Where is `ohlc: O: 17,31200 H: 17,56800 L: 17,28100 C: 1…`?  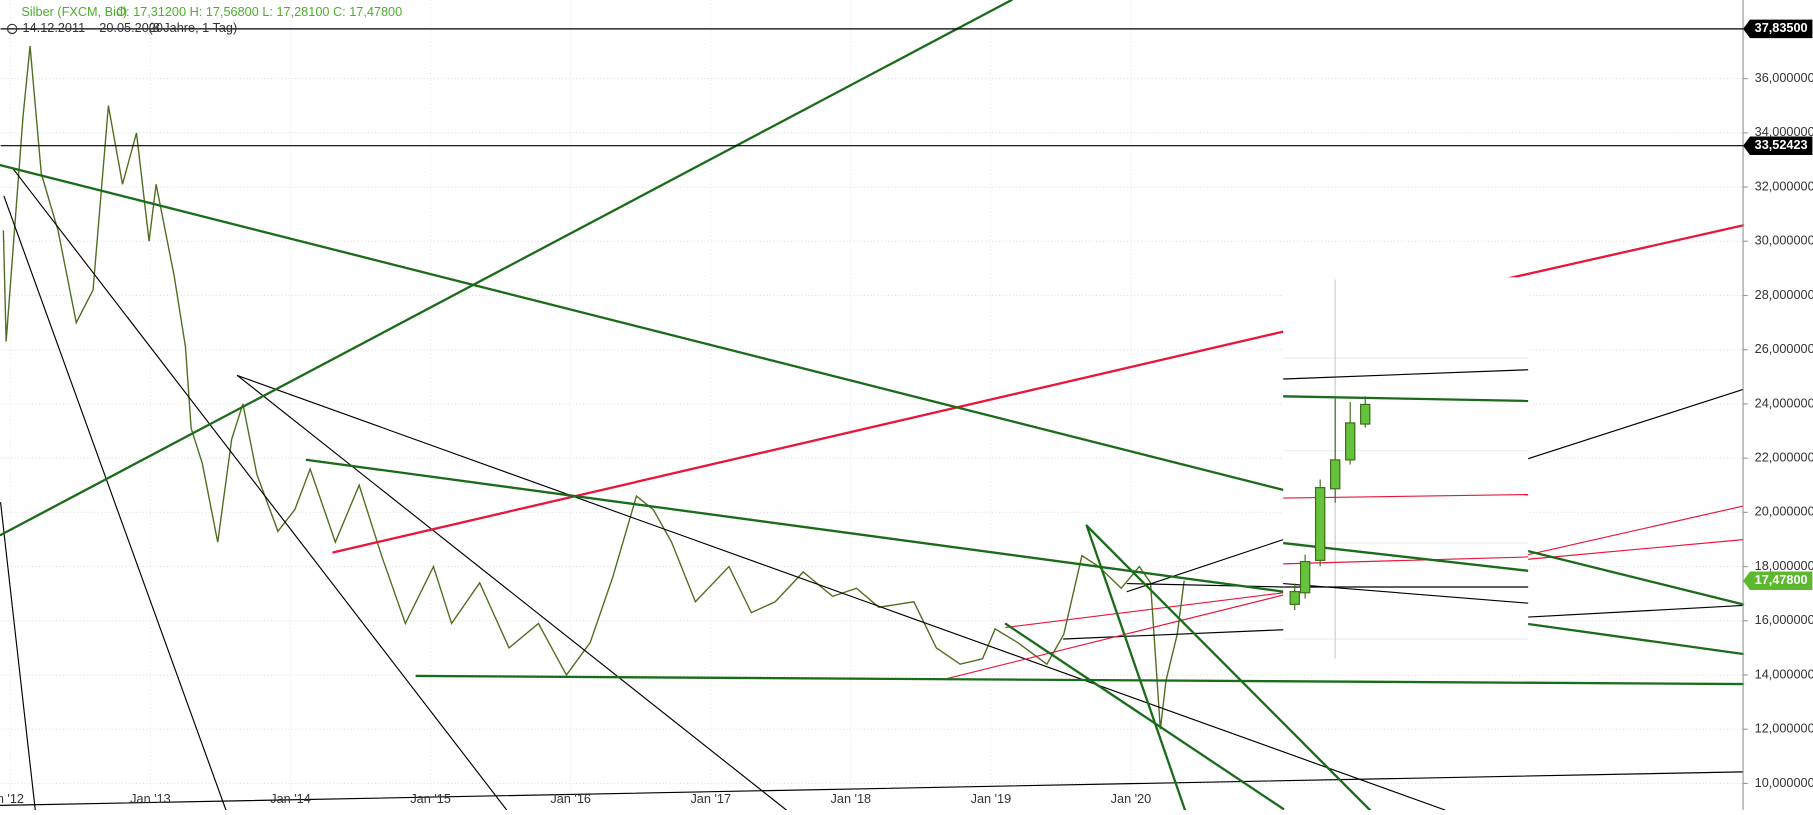 ohlc: O: 17,31200 H: 17,56800 L: 17,28100 C: 1… is located at coordinates (259, 11).